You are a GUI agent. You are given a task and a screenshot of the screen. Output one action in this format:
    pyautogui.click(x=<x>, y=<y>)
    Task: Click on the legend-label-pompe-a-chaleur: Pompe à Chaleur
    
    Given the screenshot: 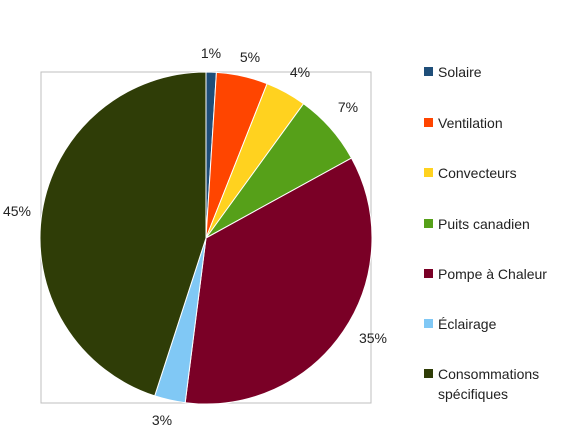 What is the action you would take?
    pyautogui.click(x=492, y=274)
    